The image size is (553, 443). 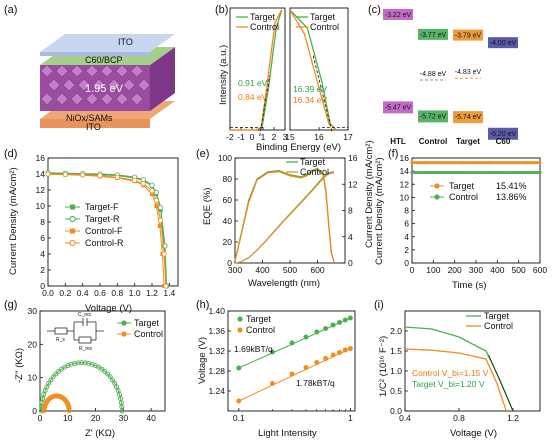 I want to click on jv-legend-tf-marker, so click(x=72, y=207).